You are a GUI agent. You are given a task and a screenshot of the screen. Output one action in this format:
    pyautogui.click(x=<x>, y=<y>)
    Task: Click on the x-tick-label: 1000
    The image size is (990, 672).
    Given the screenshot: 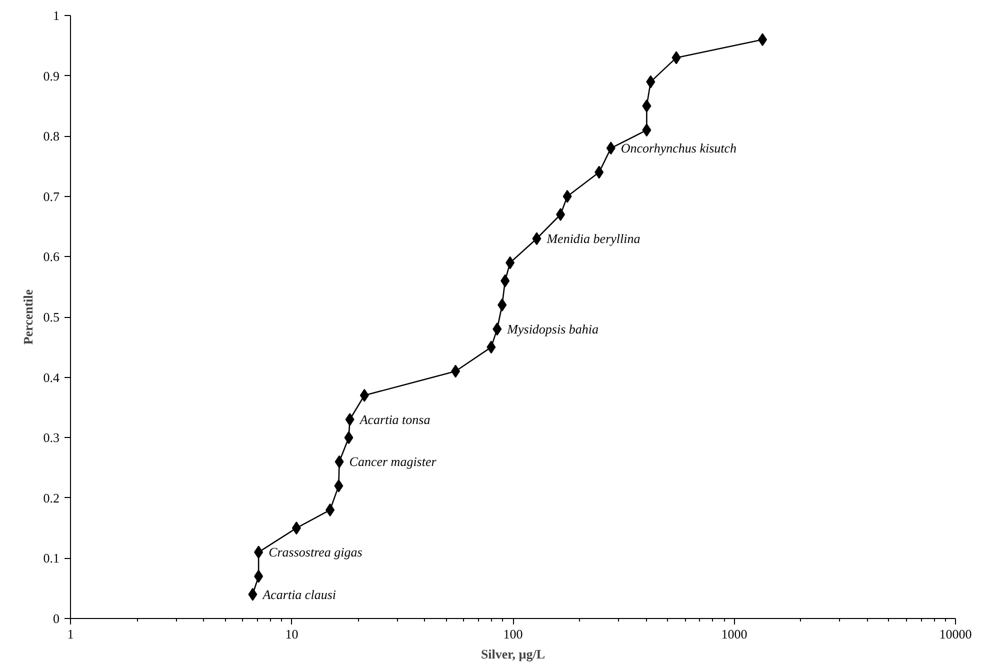 What is the action you would take?
    pyautogui.click(x=734, y=634)
    